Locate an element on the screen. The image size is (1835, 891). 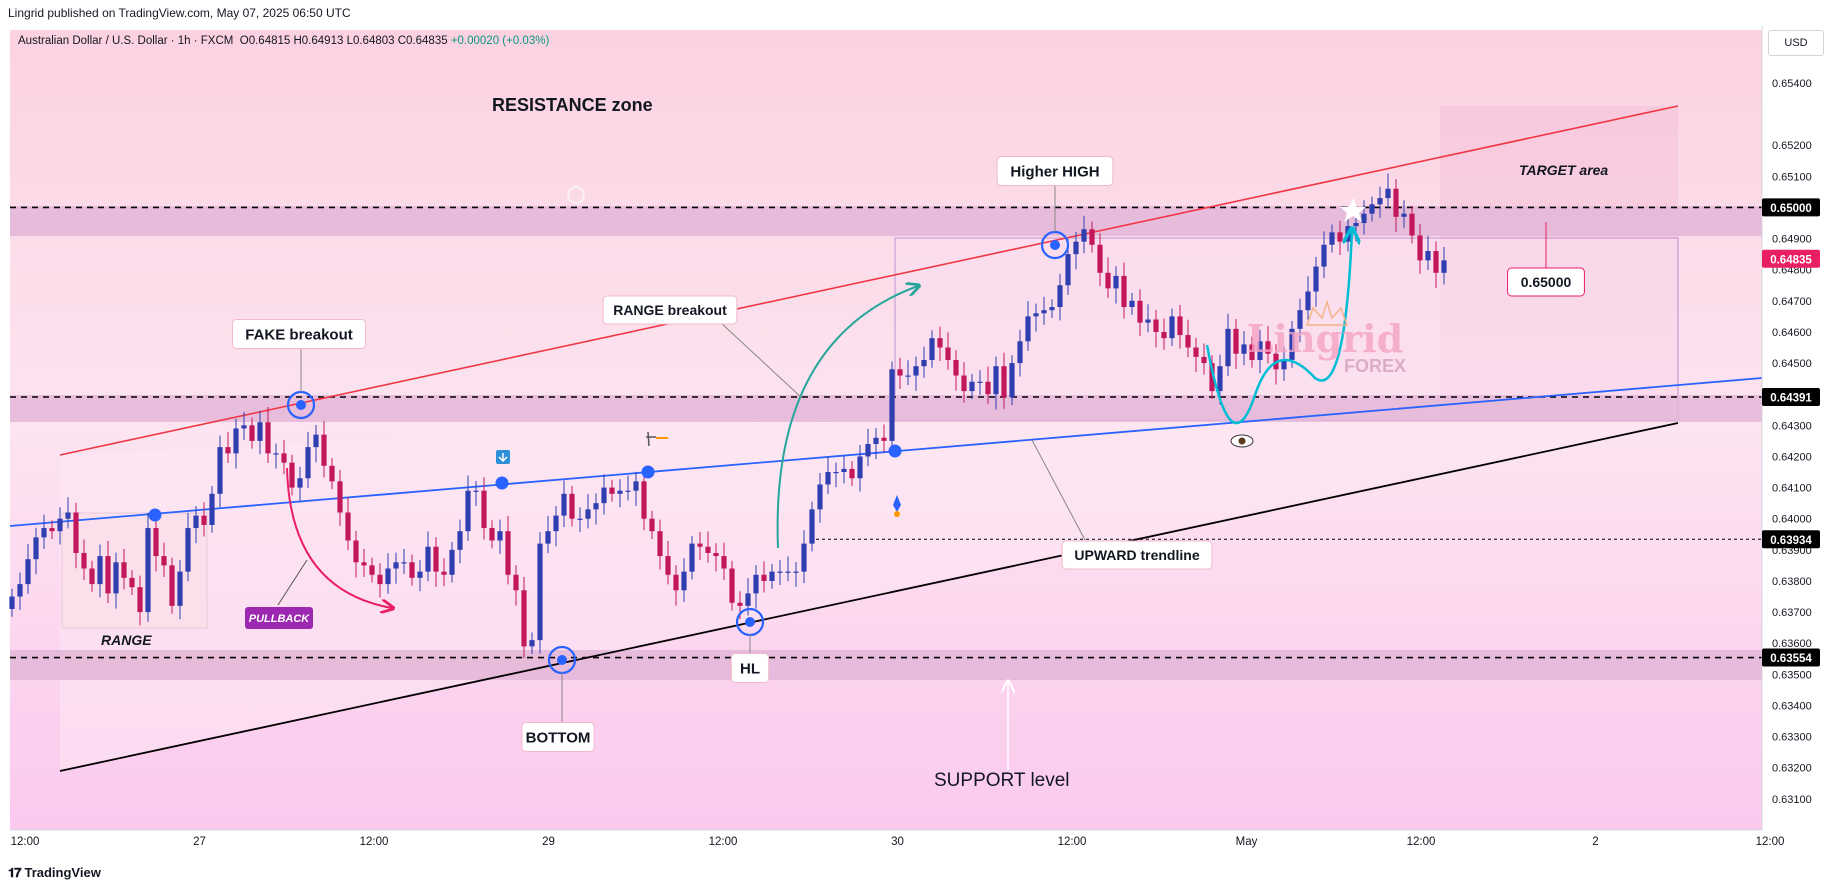
y-tick-label: 0.63800 is located at coordinates (1792, 582).